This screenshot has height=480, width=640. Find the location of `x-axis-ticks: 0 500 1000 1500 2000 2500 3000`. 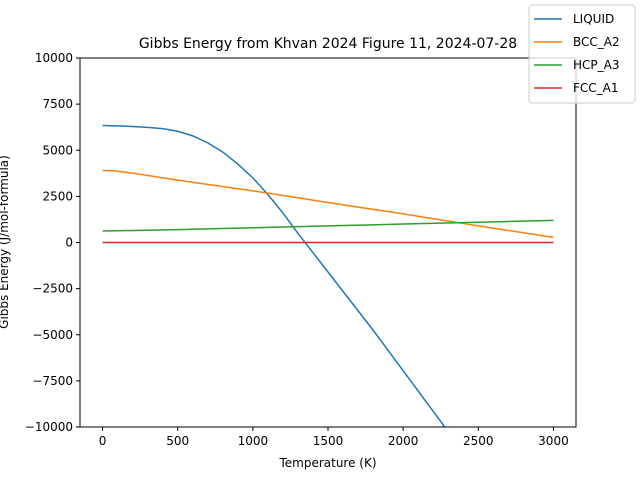

x-axis-ticks: 0 500 1000 1500 2000 2500 3000 is located at coordinates (334, 437).